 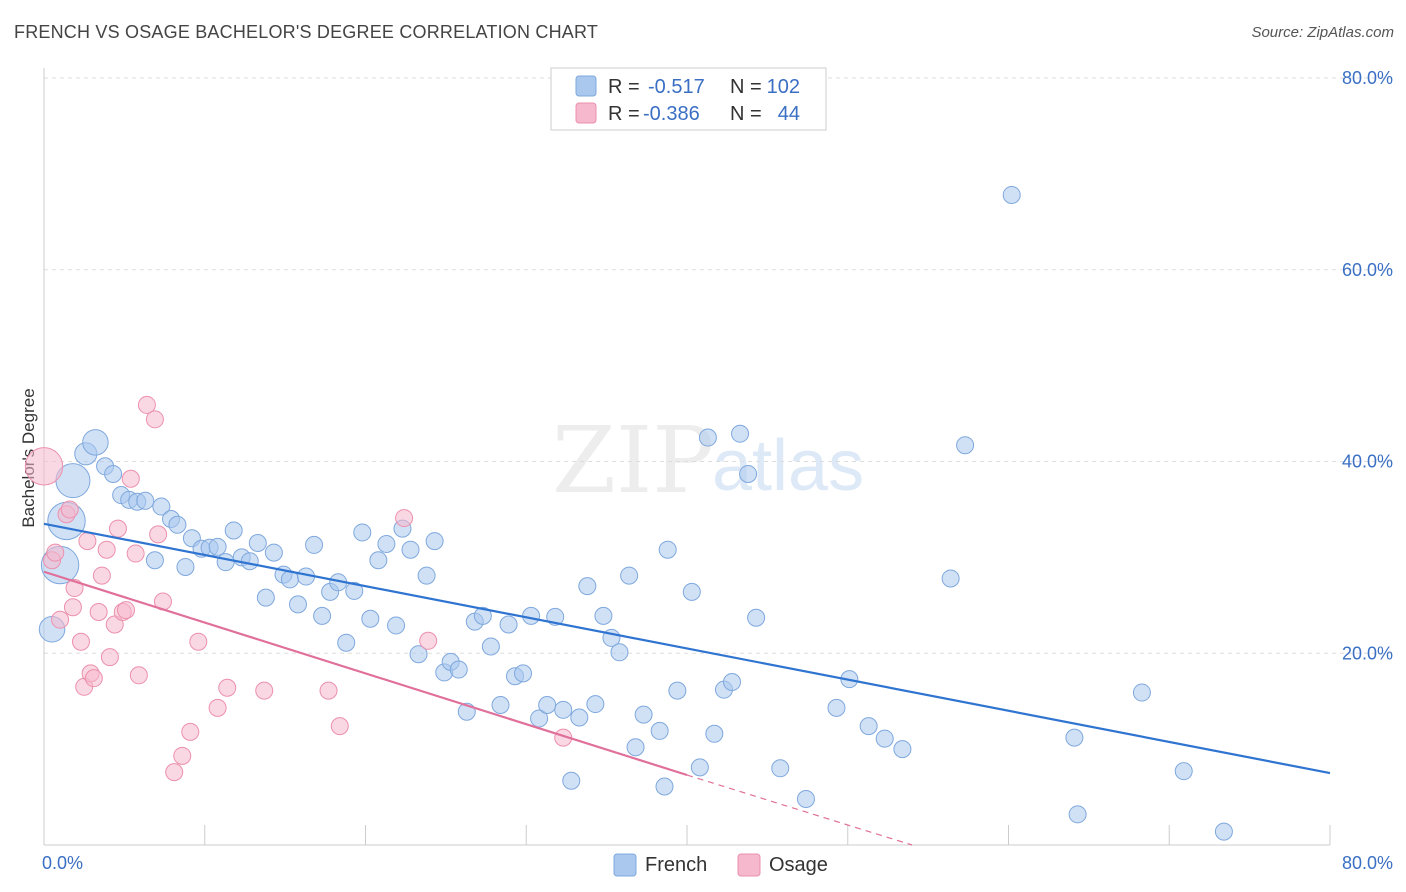 What do you see at coordinates (746, 87) in the screenshot?
I see `legend-french-n-label: N =` at bounding box center [746, 87].